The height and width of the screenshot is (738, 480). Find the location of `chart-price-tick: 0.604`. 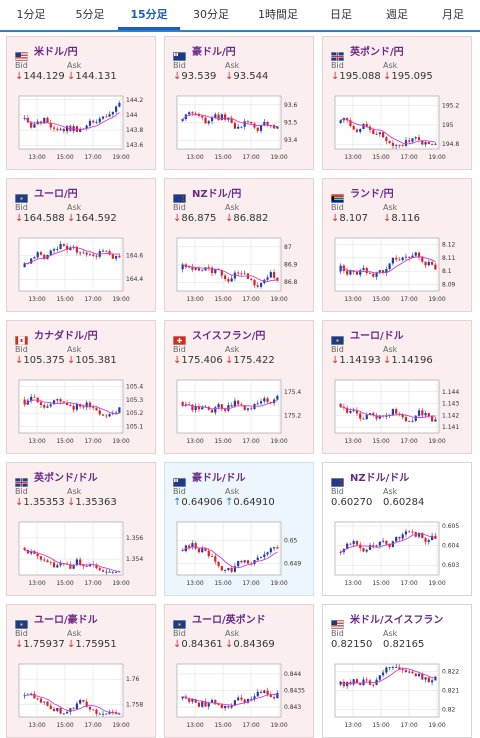

chart-price-tick: 0.604 is located at coordinates (450, 546).